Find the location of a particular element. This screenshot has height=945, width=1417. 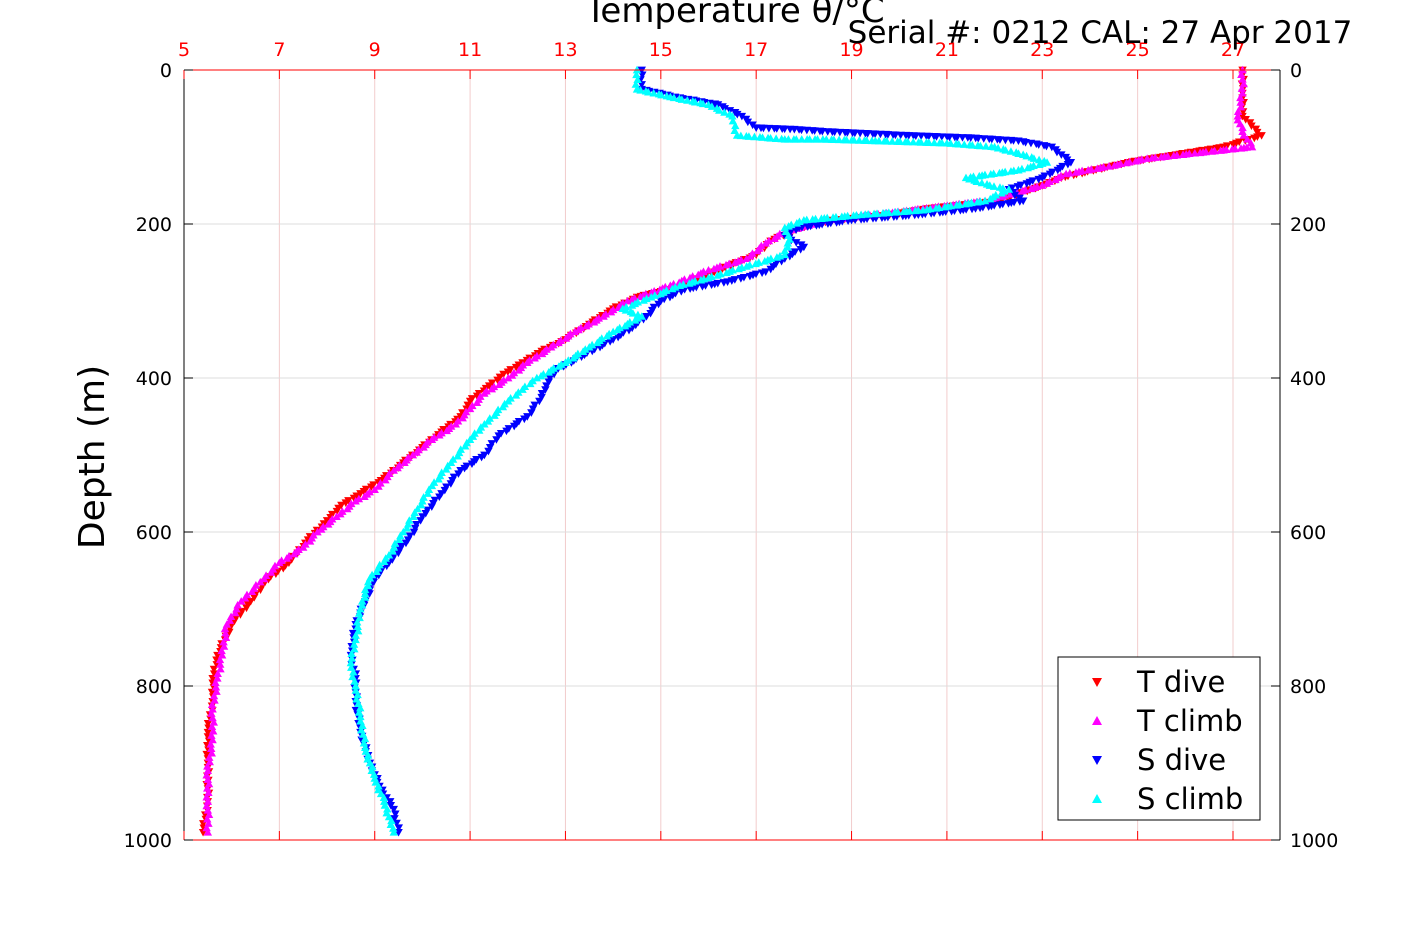

legend-label: T climb is located at coordinates (1189, 721).